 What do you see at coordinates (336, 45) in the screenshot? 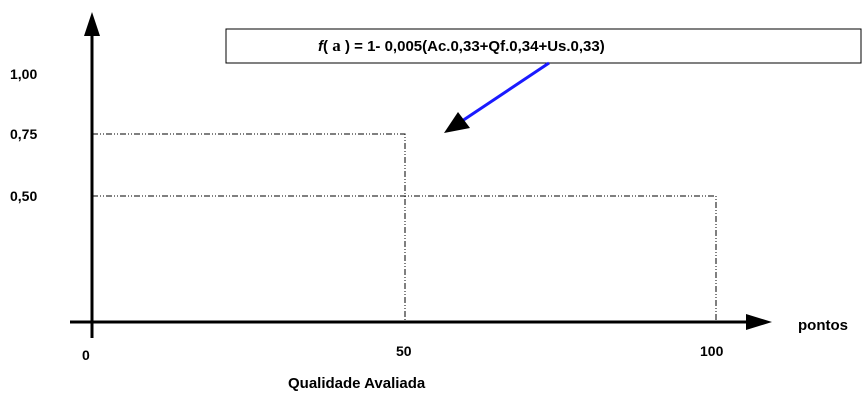
I see `formula-arg: a` at bounding box center [336, 45].